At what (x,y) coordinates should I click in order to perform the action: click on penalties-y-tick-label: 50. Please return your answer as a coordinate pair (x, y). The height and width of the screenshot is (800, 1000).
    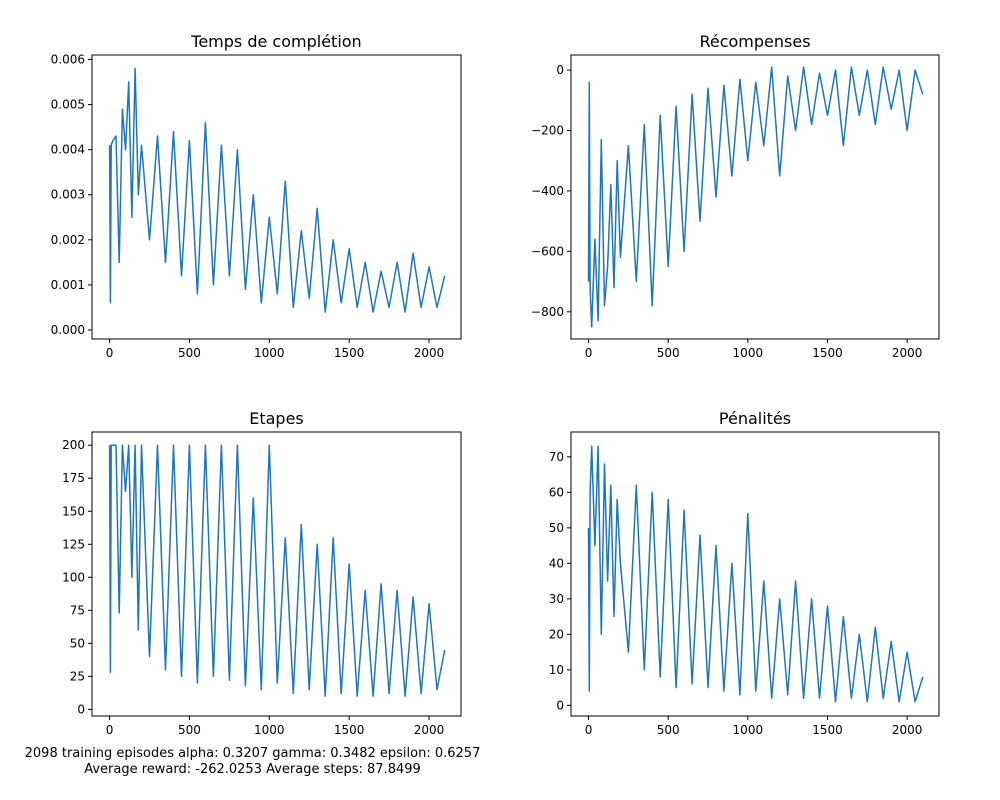
    Looking at the image, I should click on (556, 528).